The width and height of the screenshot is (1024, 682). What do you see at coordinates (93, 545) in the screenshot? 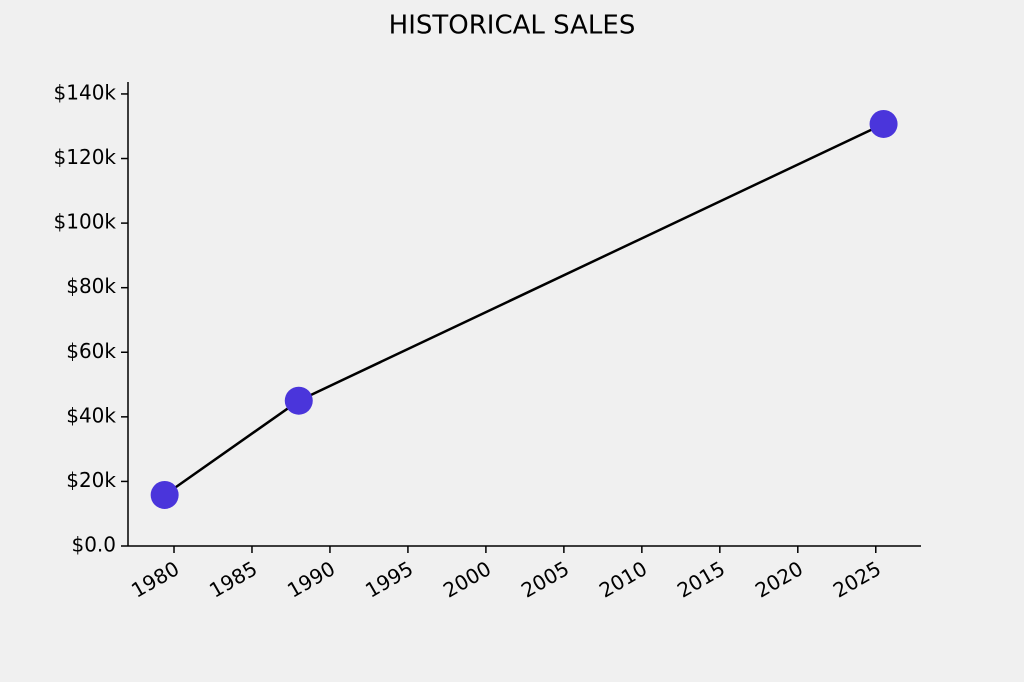
I see `y-tick-label: $0.0` at bounding box center [93, 545].